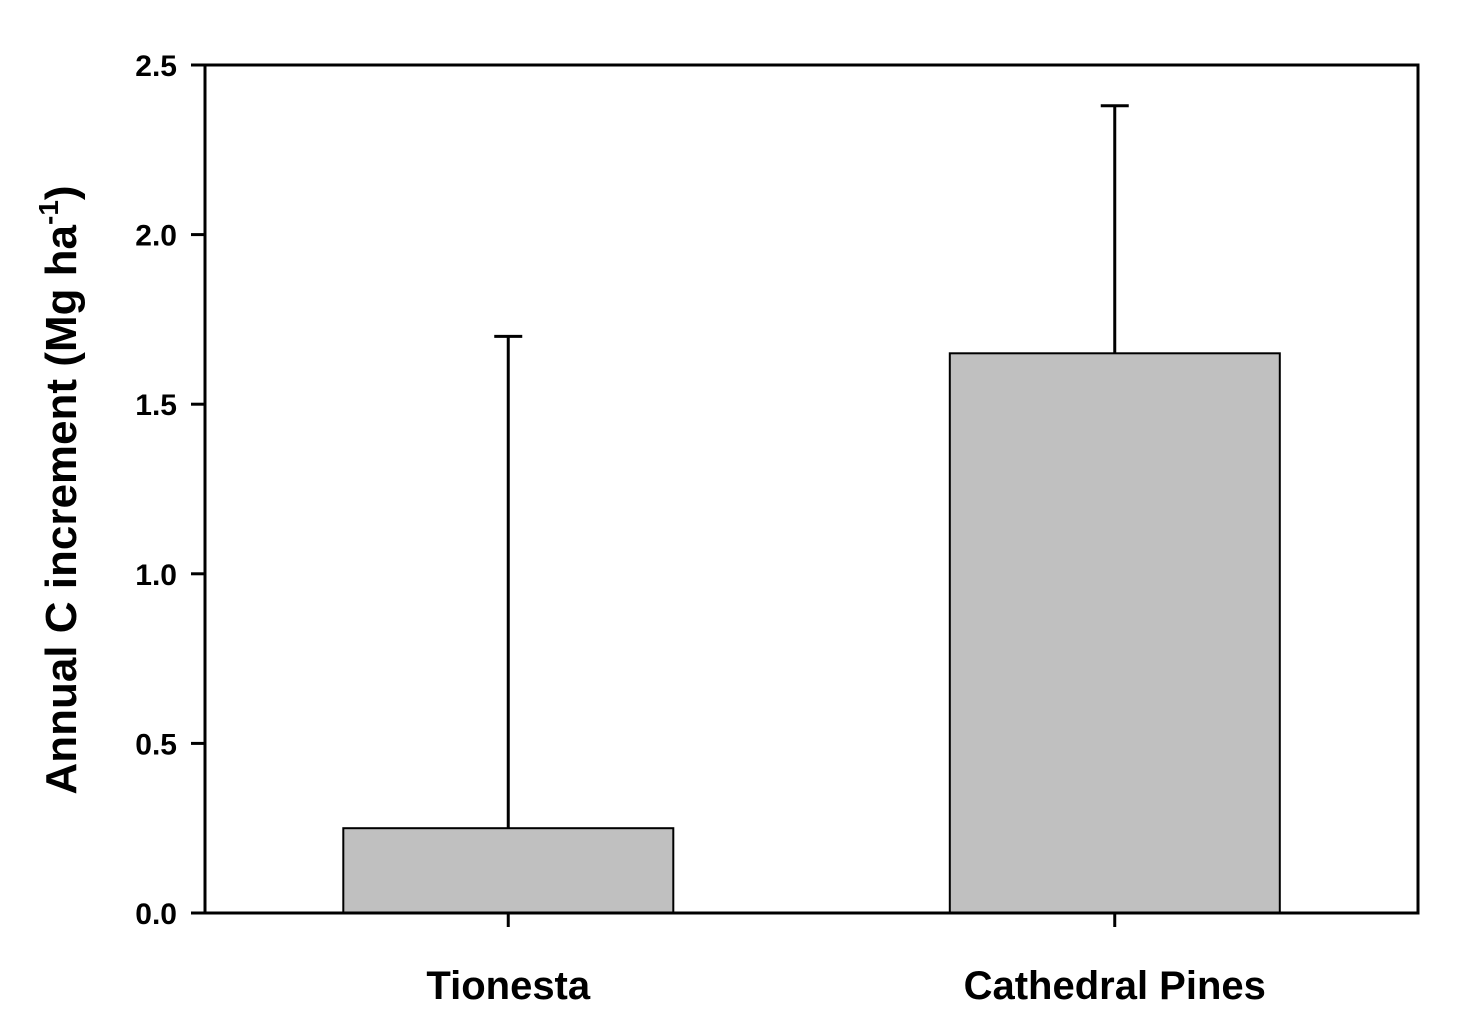 Image resolution: width=1462 pixels, height=1035 pixels. What do you see at coordinates (48, 212) in the screenshot?
I see `y-axis-title-superscript: -1` at bounding box center [48, 212].